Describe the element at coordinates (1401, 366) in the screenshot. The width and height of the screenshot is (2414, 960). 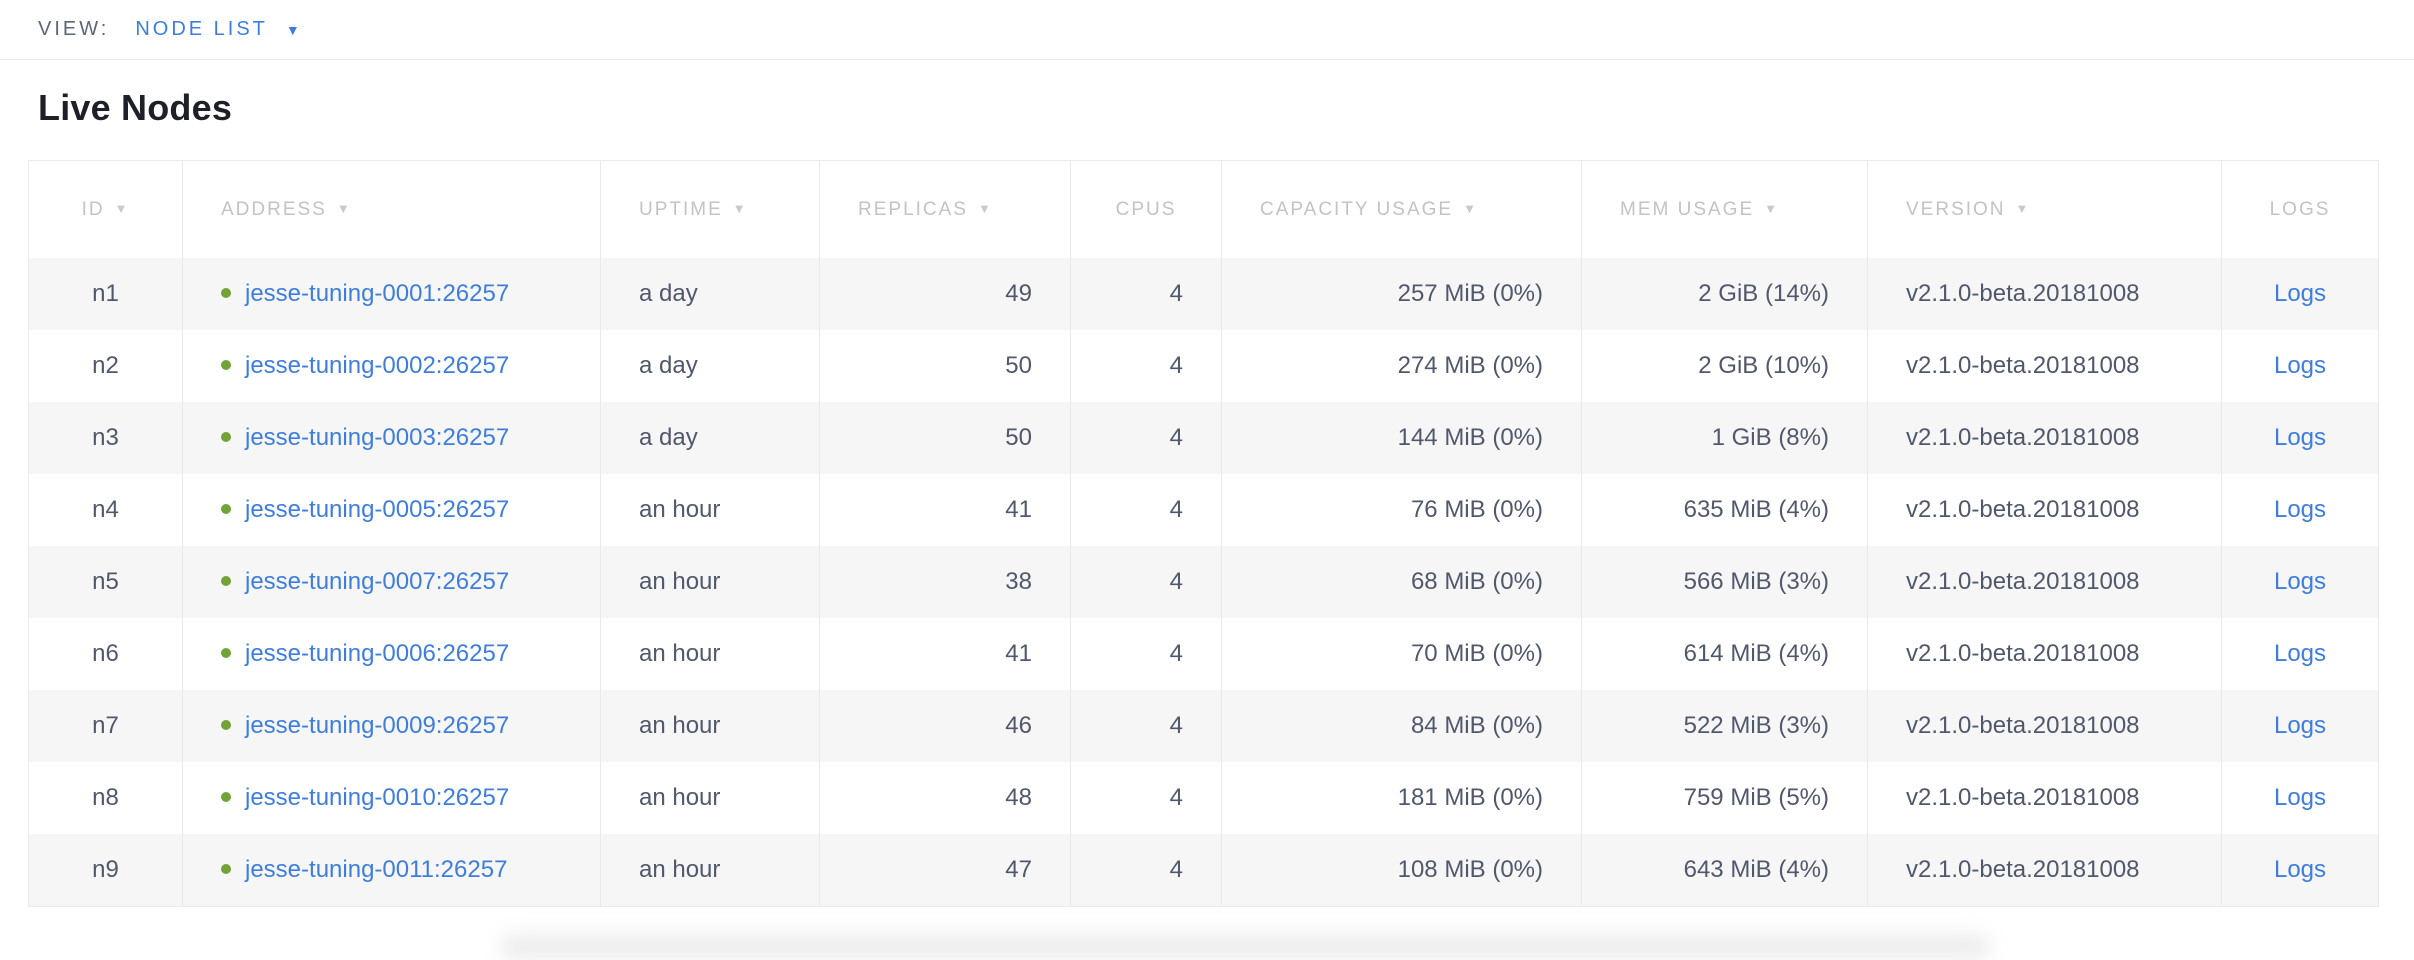
I see `capacity-cell: 274 MiB (0%)` at that location.